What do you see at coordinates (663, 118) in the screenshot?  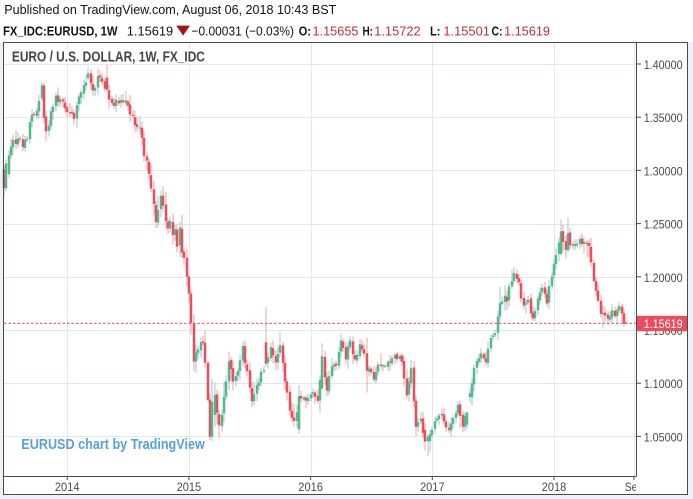 I see `svg-text: 1.35000` at bounding box center [663, 118].